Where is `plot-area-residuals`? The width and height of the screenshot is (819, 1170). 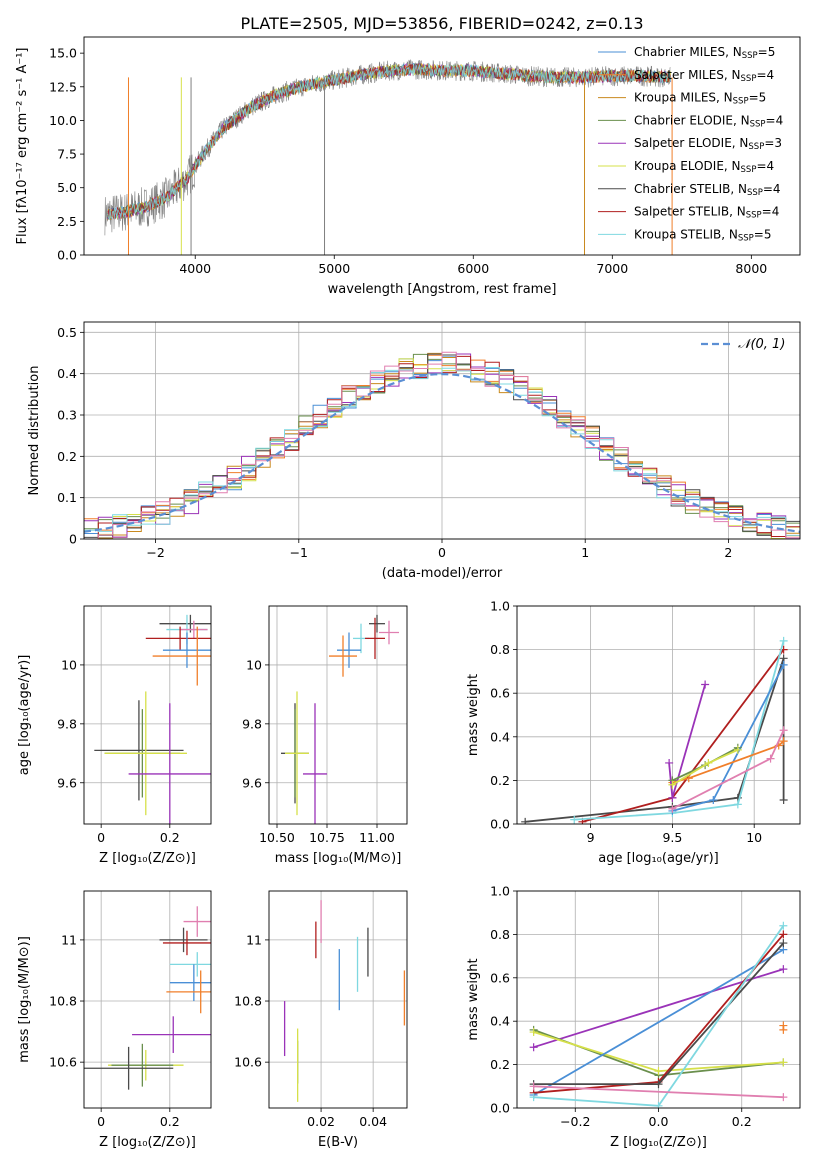 plot-area-residuals is located at coordinates (442, 445).